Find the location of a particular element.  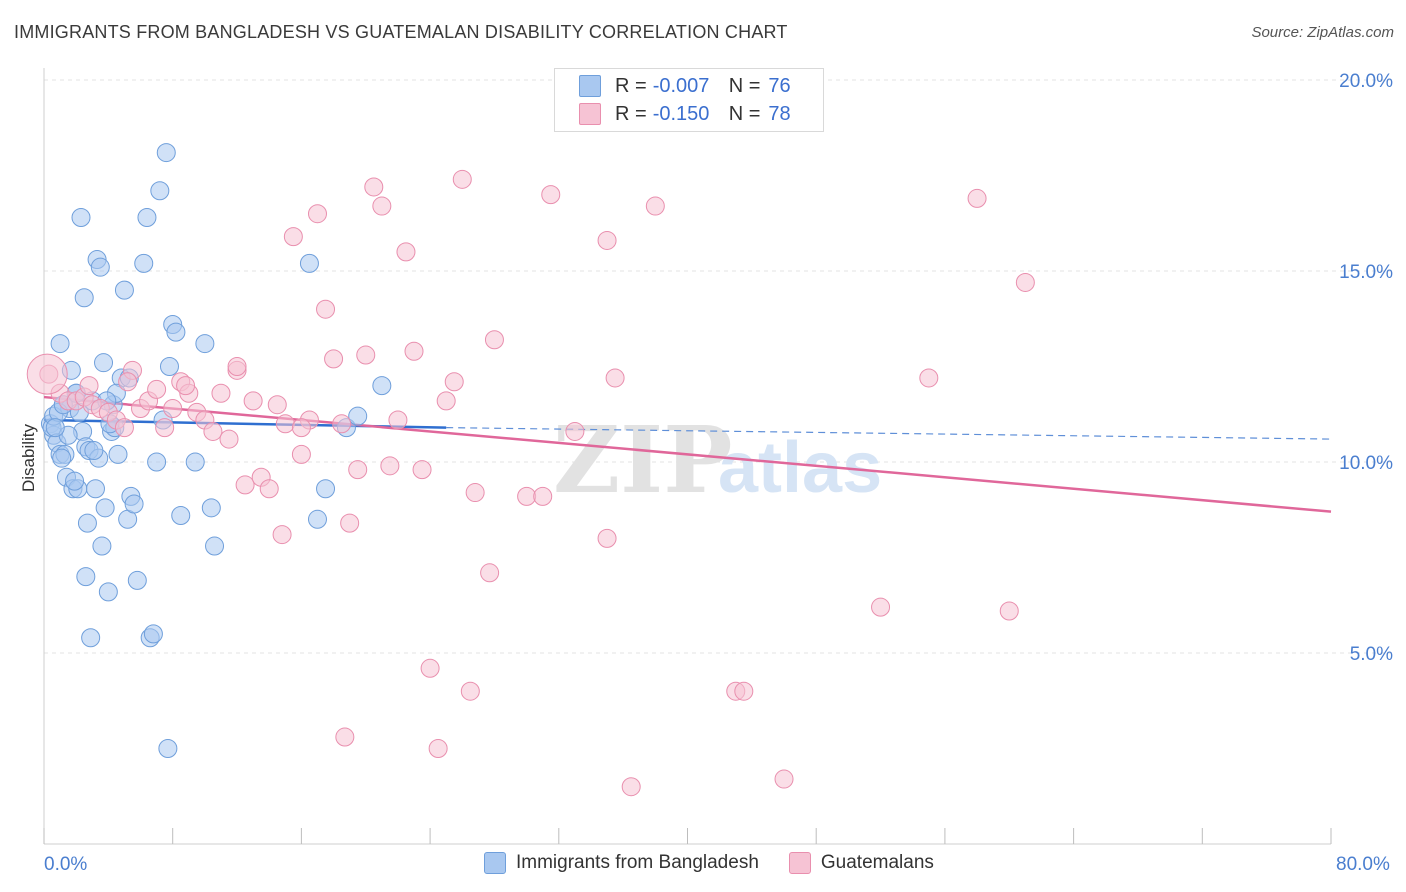

y-tick-labels: 5.0% 10.0% 15.0% 20.0% is located at coordinates (1366, 368).